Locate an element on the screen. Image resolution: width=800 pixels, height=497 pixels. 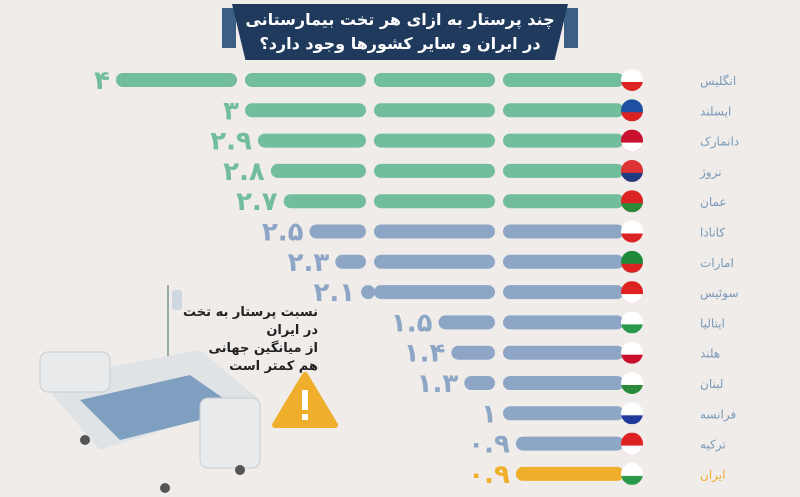
value-label: ۲.۸ is located at coordinates (244, 172).